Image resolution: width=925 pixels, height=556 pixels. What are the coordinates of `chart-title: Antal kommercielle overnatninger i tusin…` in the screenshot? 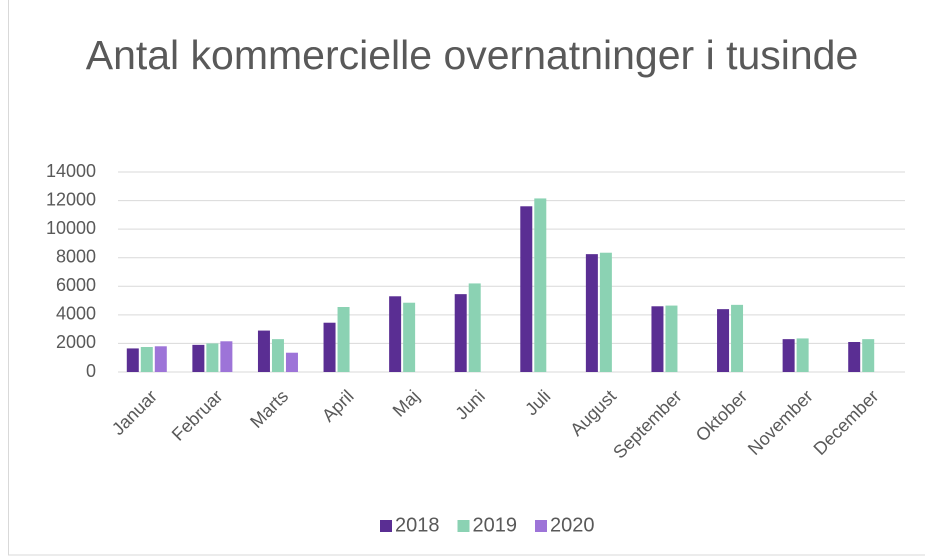 It's located at (472, 55).